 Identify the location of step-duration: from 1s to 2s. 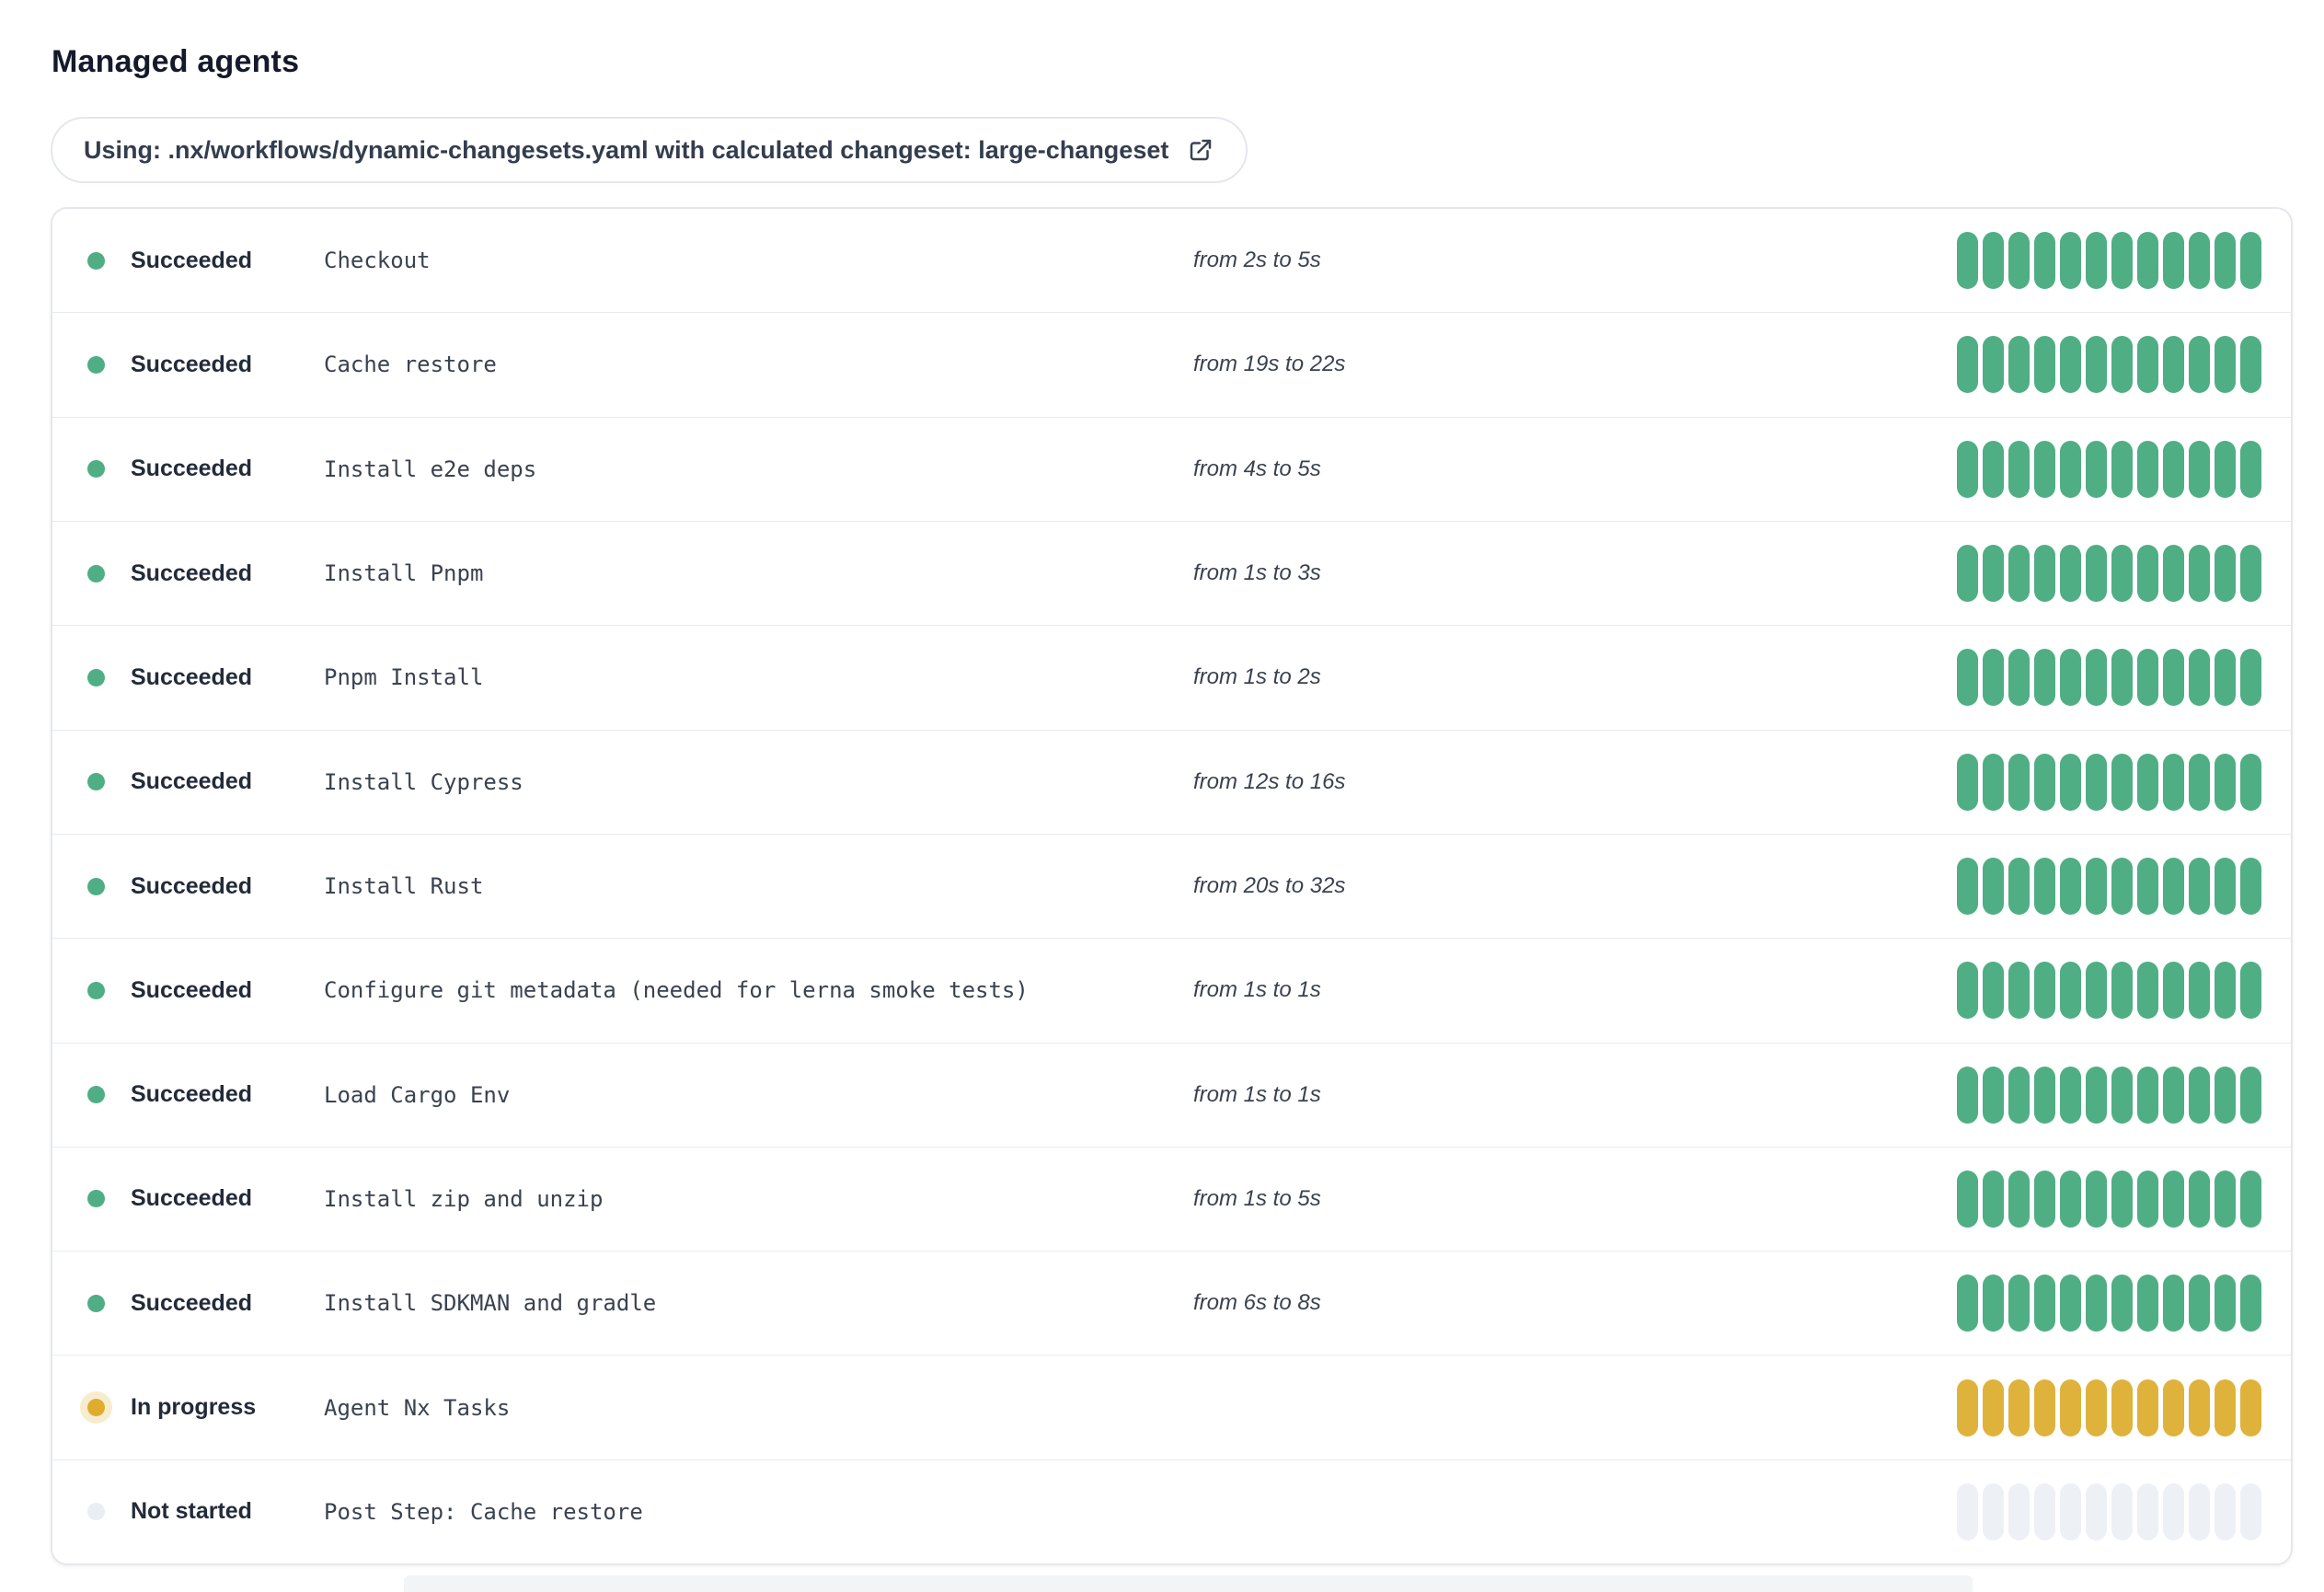
(1257, 677).